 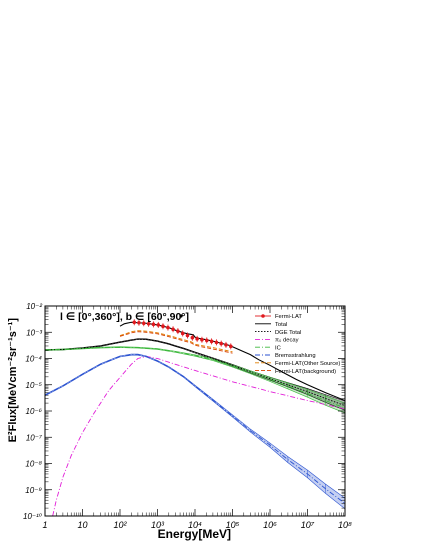 What do you see at coordinates (278, 348) in the screenshot?
I see `legend-label-ic: IC` at bounding box center [278, 348].